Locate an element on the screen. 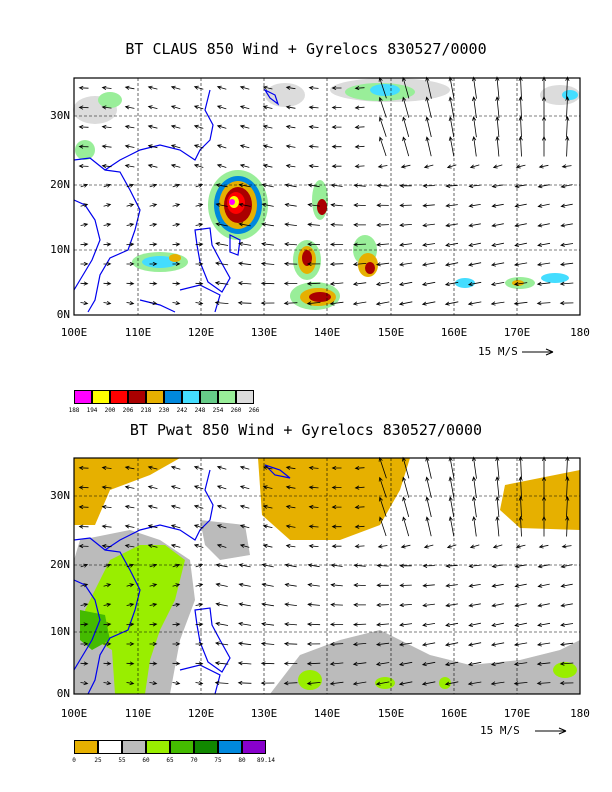  legend-label: 218 is located at coordinates (146, 410).